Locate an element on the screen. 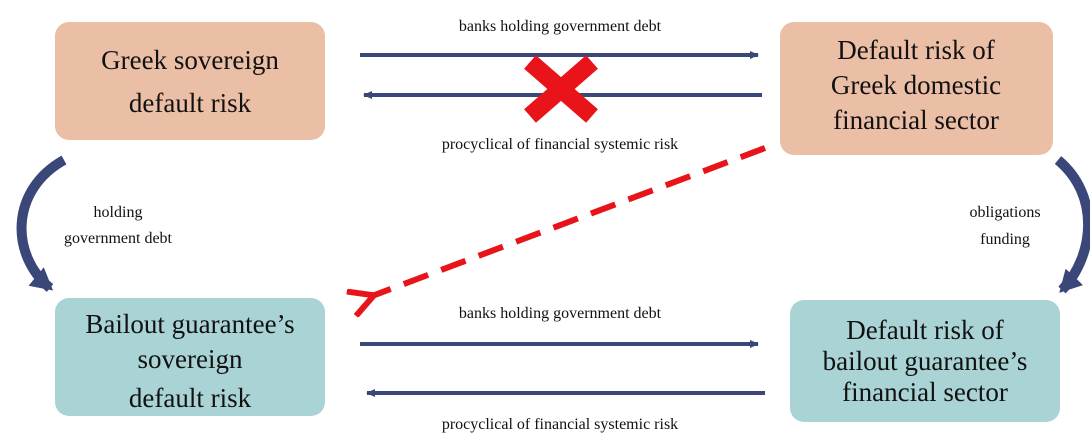  node-text: bailout guarantee’s is located at coordinates (925, 361).